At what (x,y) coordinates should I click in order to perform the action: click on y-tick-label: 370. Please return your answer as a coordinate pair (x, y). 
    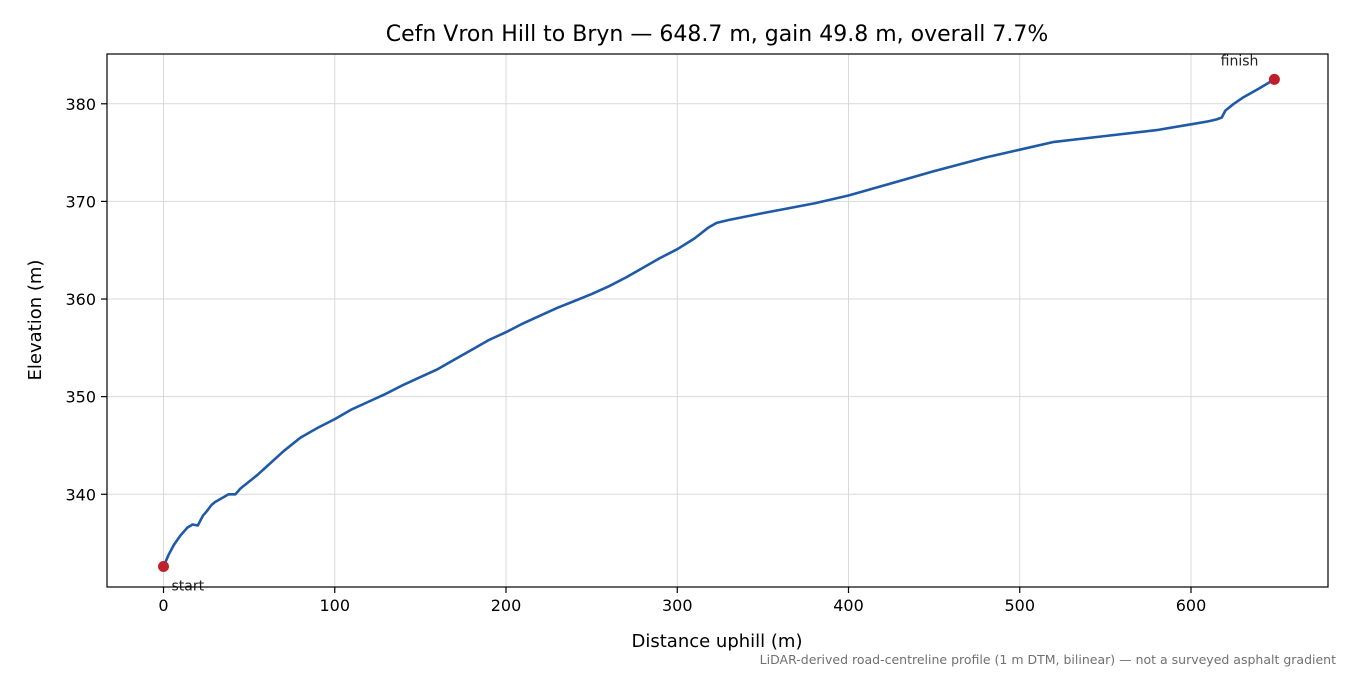
    Looking at the image, I should click on (80, 201).